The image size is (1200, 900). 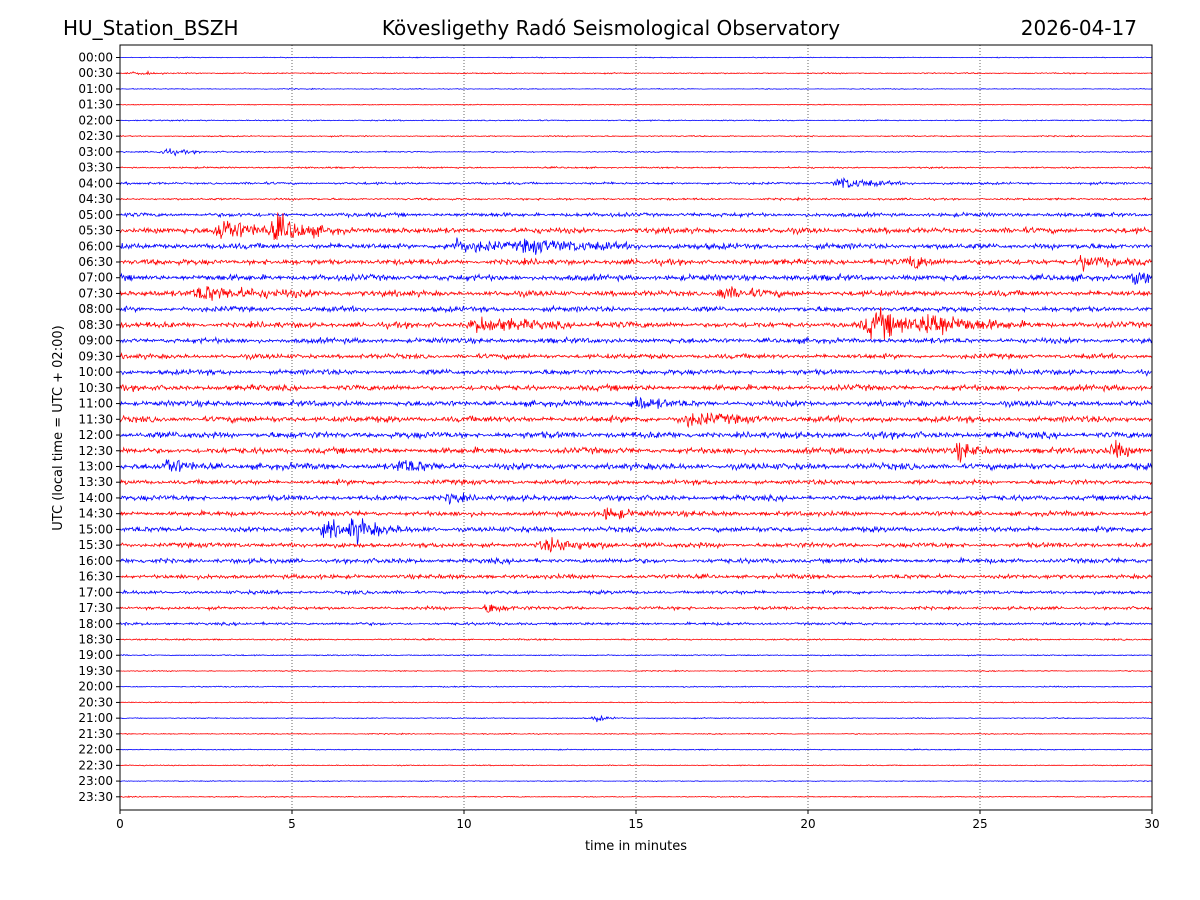 I want to click on y-tick-label: 21:00, so click(x=95, y=718).